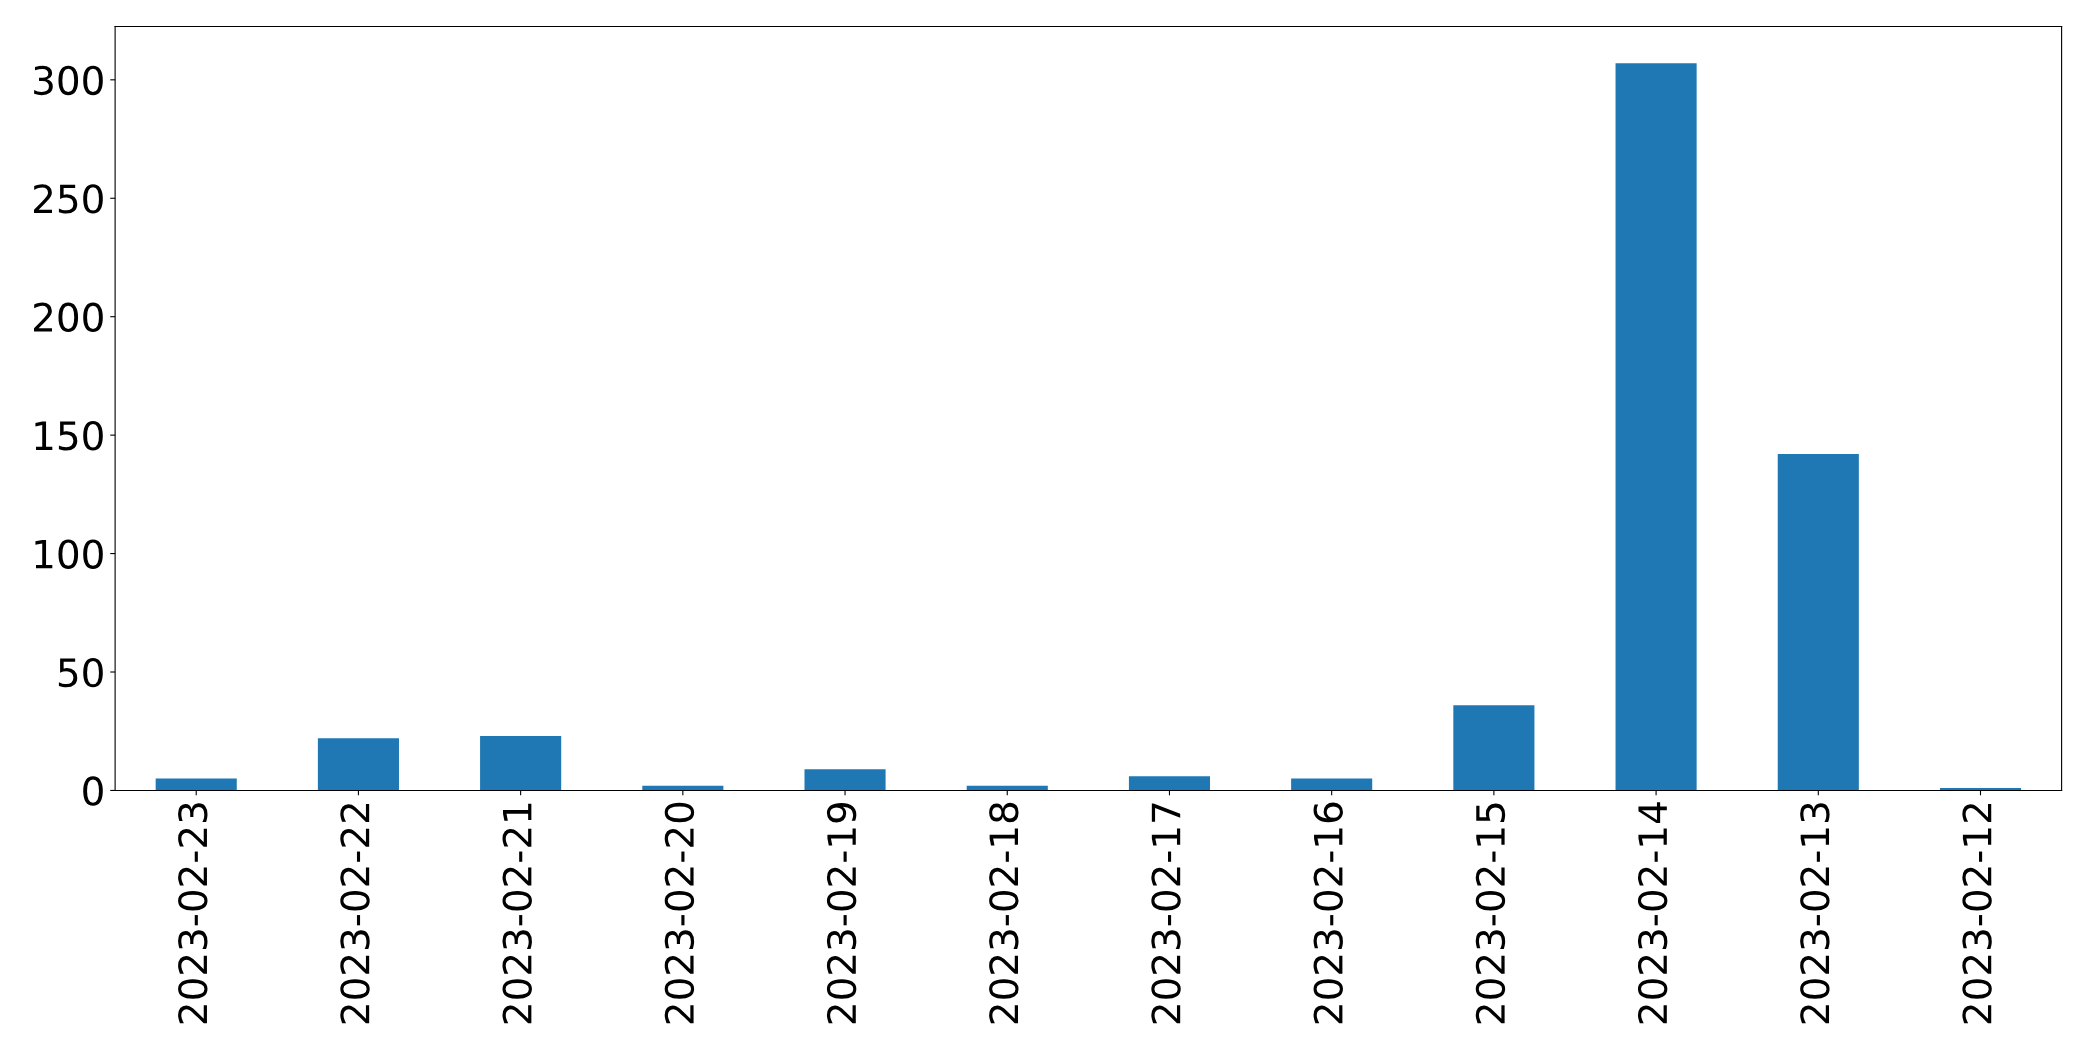 This screenshot has width=2093, height=1061. I want to click on y-tick-label: 150, so click(69, 436).